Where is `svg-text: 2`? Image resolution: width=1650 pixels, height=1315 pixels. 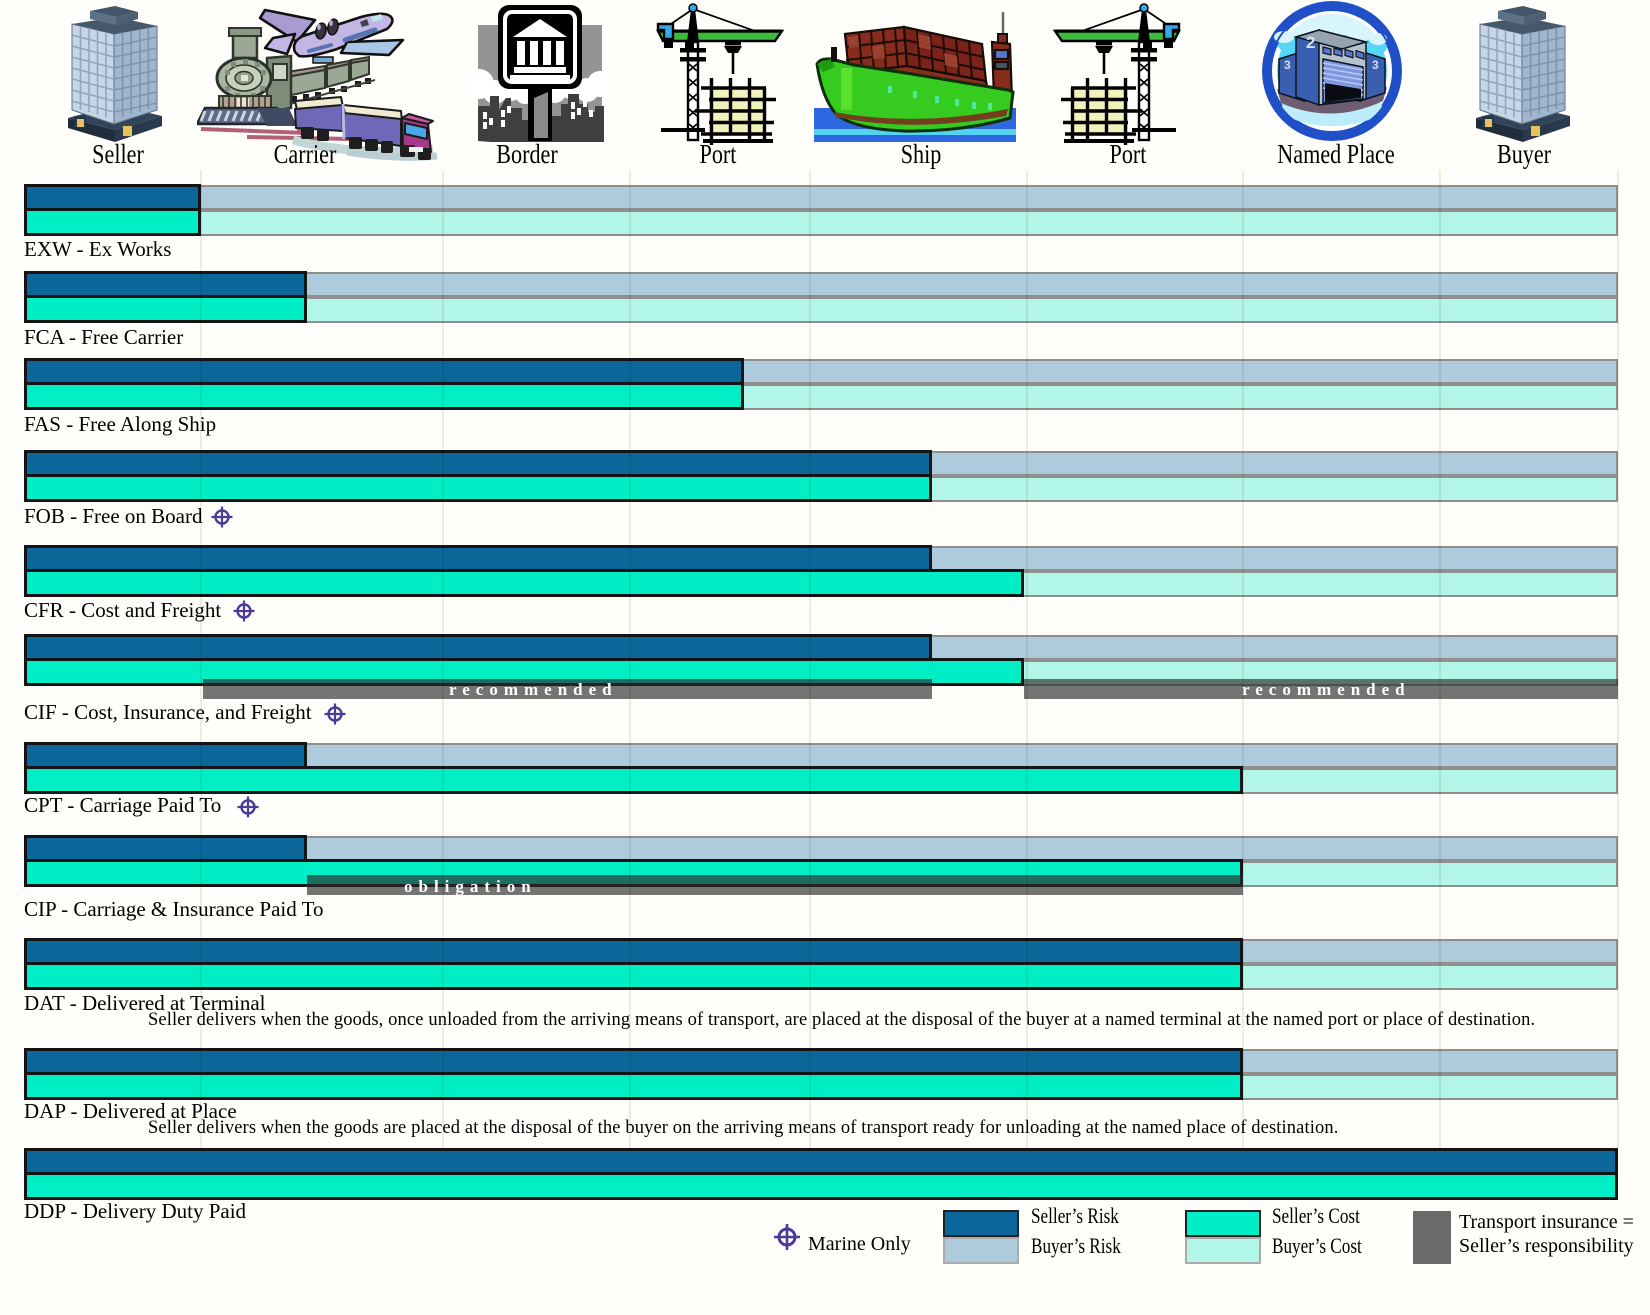 svg-text: 2 is located at coordinates (1310, 42).